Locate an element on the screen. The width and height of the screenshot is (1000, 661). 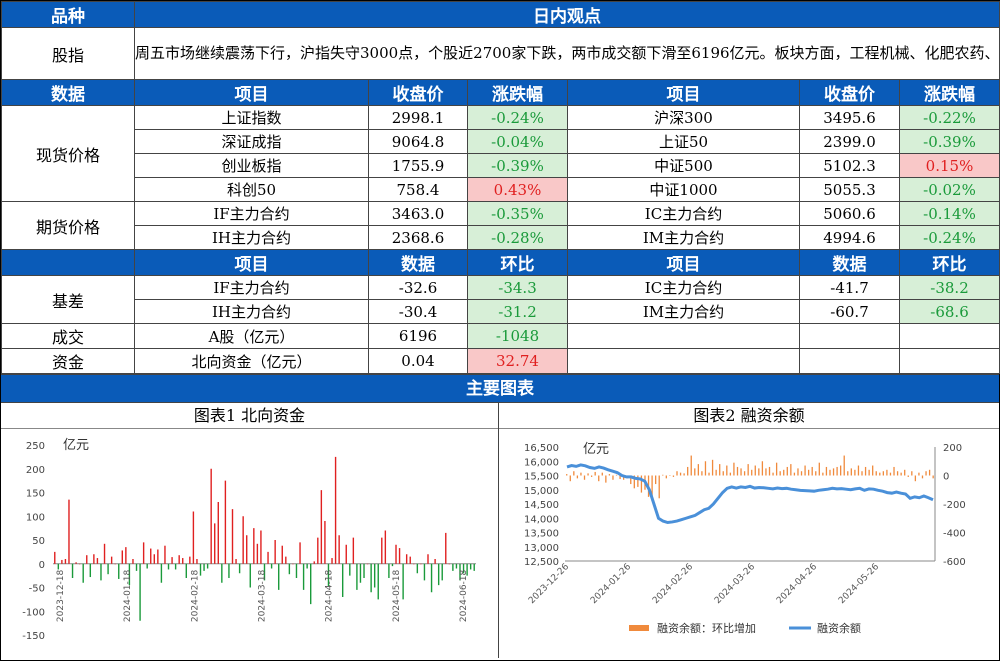
close-value: 5102.3 is located at coordinates (849, 165).